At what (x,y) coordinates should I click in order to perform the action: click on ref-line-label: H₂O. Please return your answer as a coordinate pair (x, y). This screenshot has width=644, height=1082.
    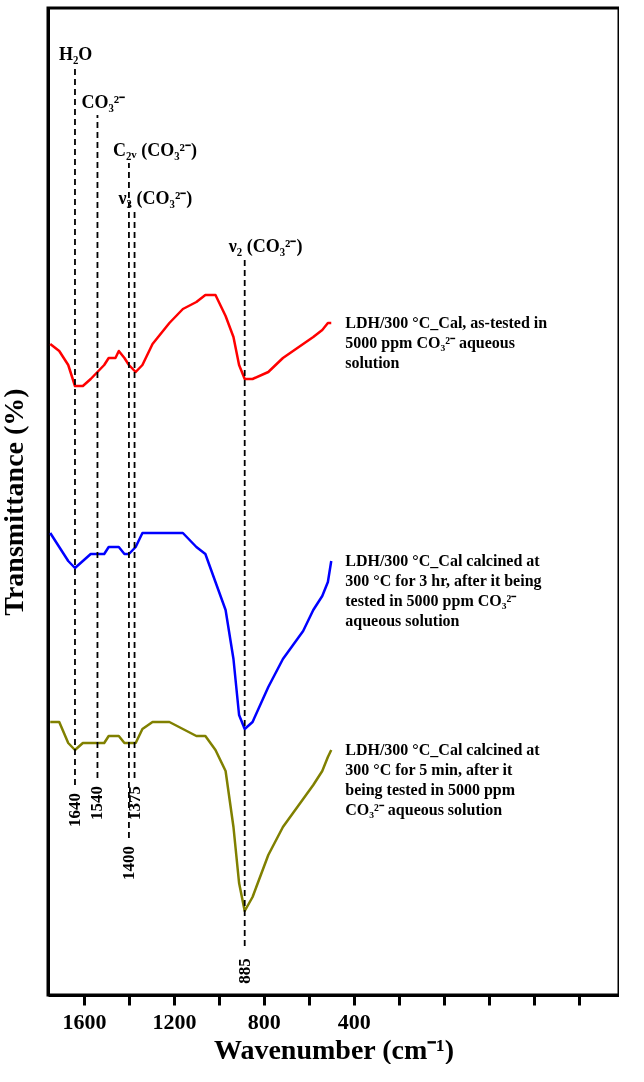
    Looking at the image, I should click on (75, 54).